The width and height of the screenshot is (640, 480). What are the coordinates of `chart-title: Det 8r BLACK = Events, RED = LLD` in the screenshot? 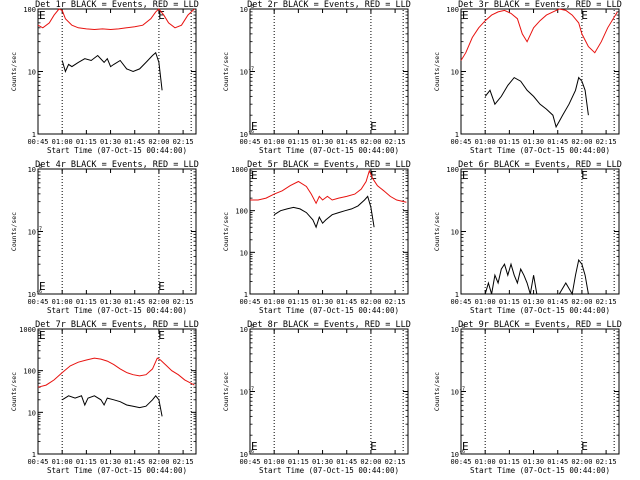 It's located at (329, 325).